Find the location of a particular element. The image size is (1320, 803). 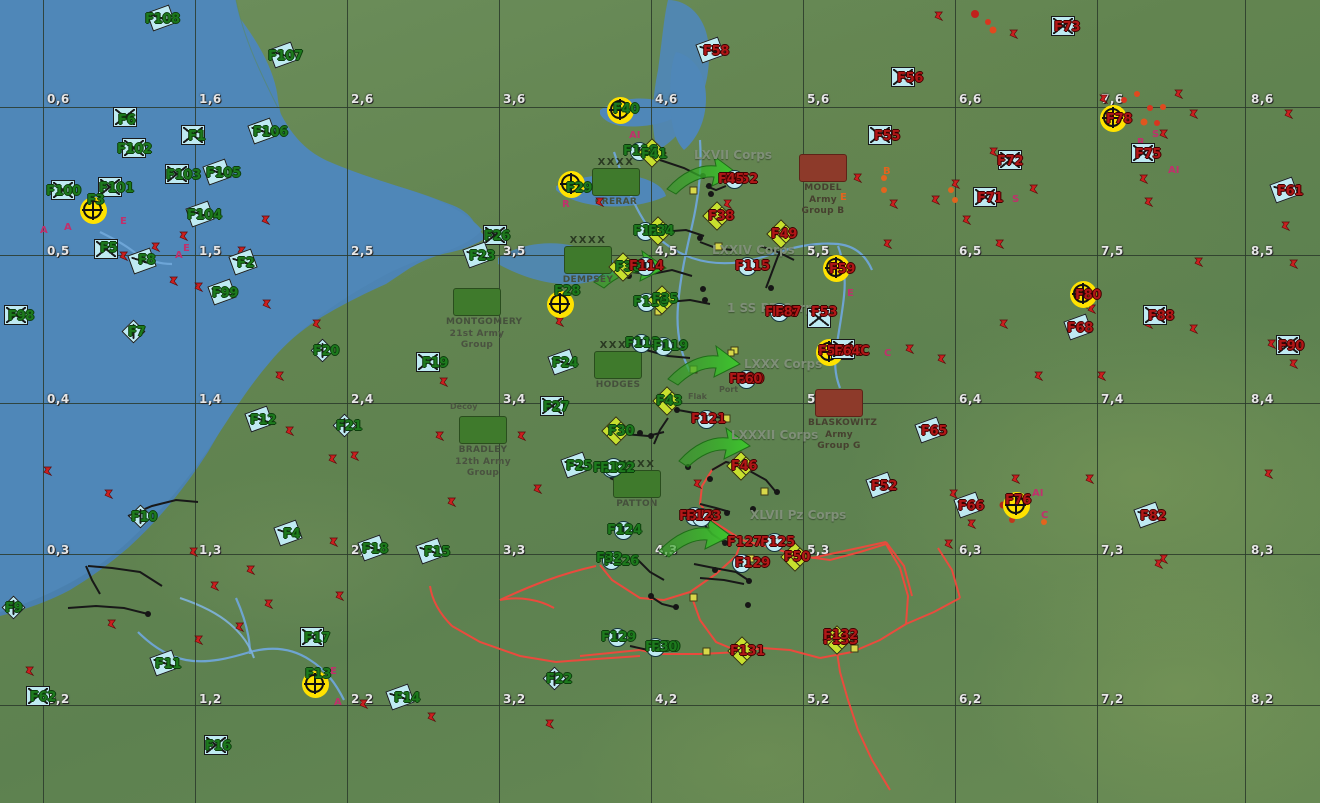

arrow is located at coordinates (714, 447).